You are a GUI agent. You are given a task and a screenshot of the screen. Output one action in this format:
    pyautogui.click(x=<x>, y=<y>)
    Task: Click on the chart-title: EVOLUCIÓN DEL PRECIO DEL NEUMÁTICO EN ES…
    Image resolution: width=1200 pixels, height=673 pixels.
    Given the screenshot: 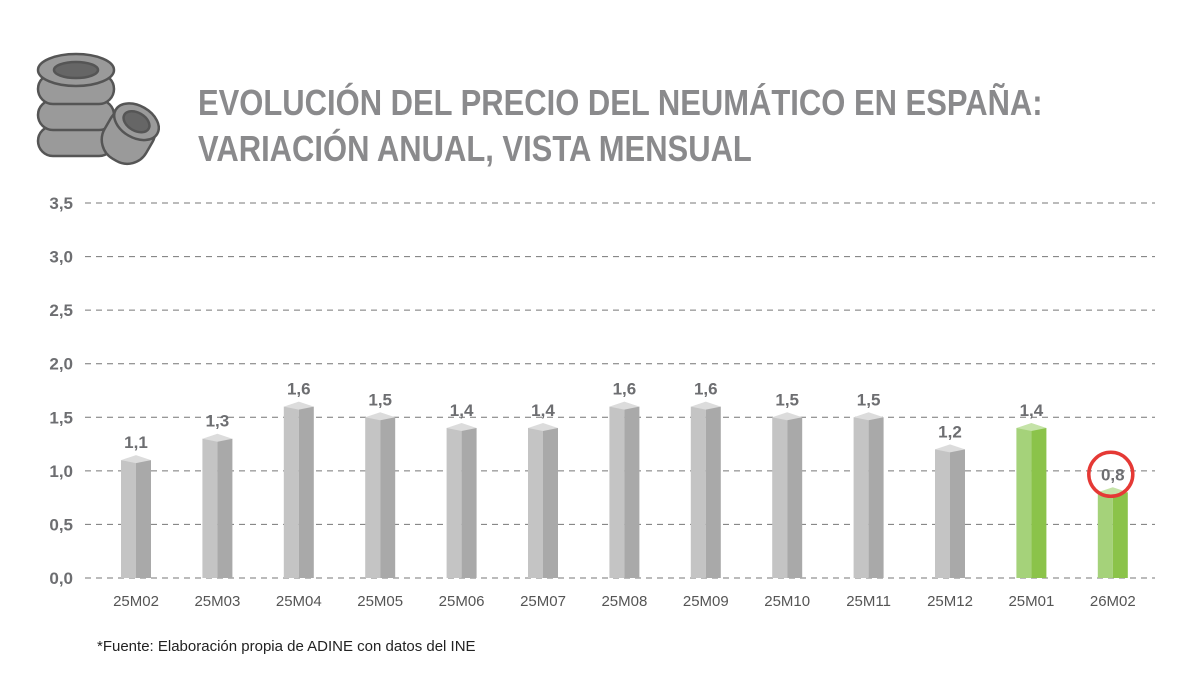 What is the action you would take?
    pyautogui.click(x=620, y=126)
    